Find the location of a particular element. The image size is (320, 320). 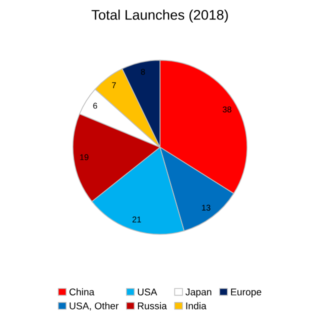

chart-title: Total Launches (2018) is located at coordinates (160, 16).